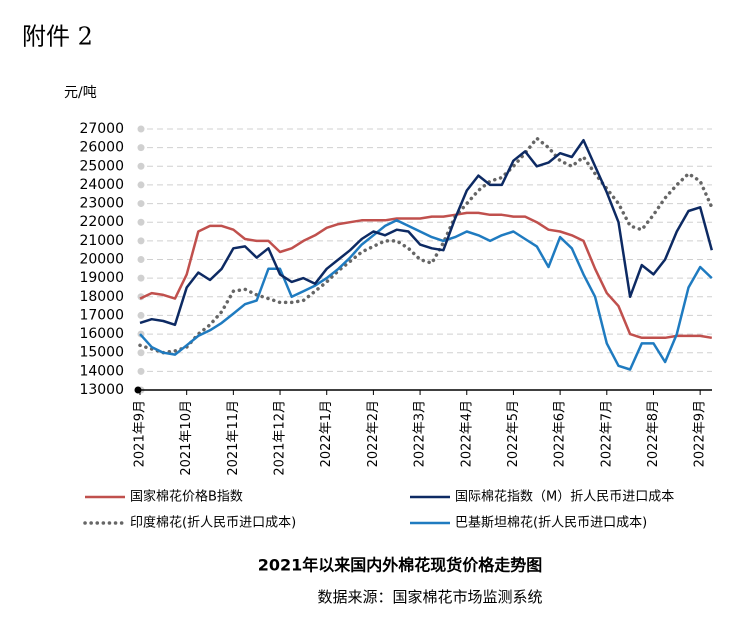 The image size is (738, 625). I want to click on y-tick-label: 21000, so click(101, 241).